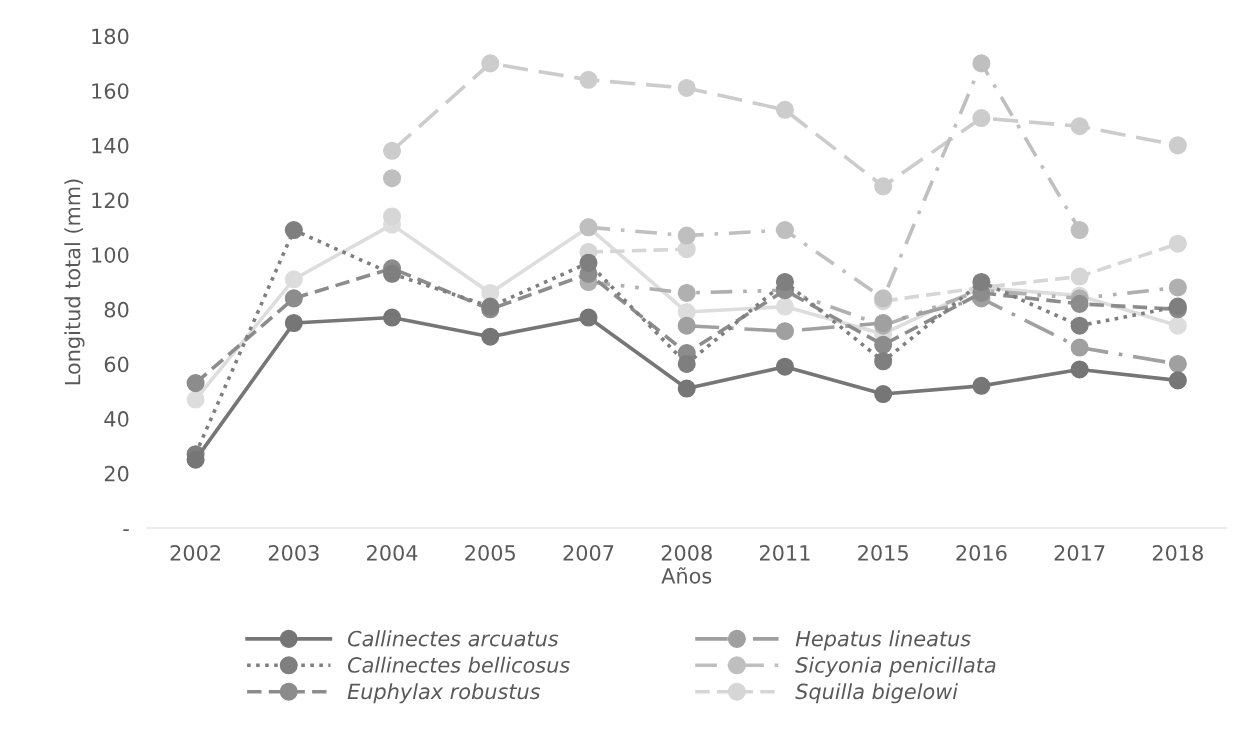  Describe the element at coordinates (110, 91) in the screenshot. I see `y-tick-label: 160` at that location.